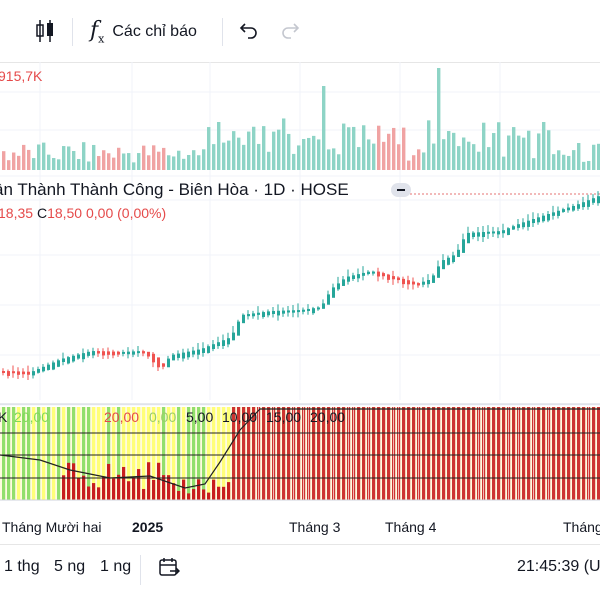 The height and width of the screenshot is (601, 600). I want to click on candlestick-icon, so click(45, 31).